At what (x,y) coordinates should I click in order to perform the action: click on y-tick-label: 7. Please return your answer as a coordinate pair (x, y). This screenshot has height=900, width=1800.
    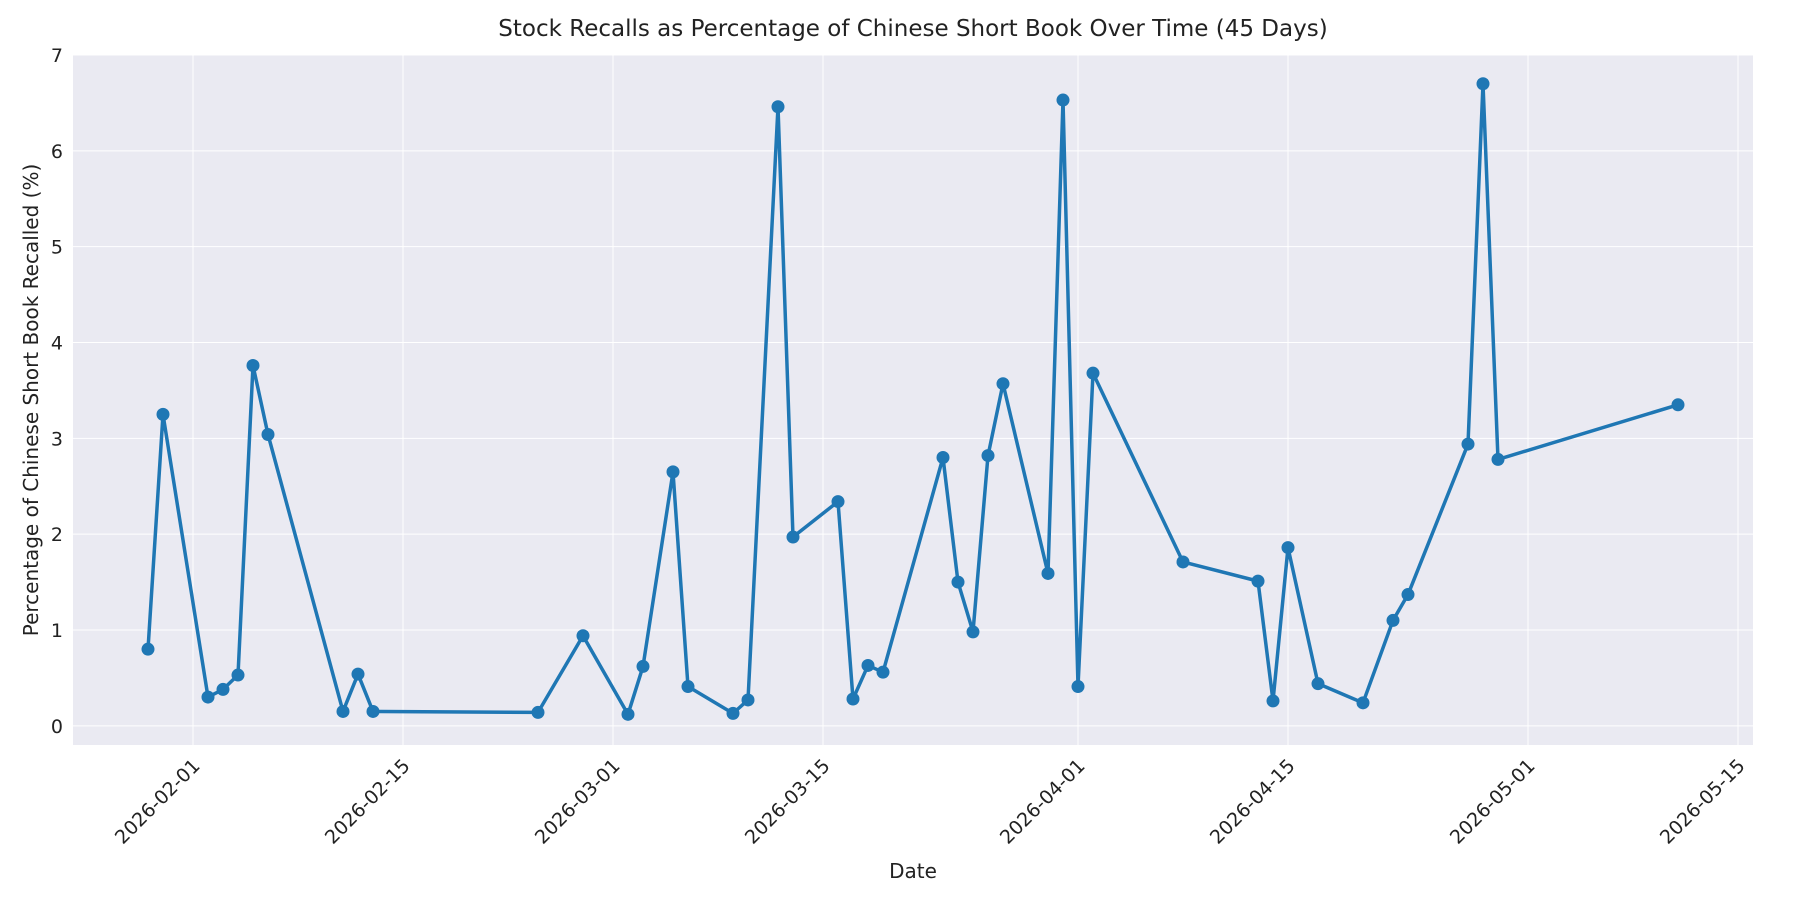
    Looking at the image, I should click on (57, 56).